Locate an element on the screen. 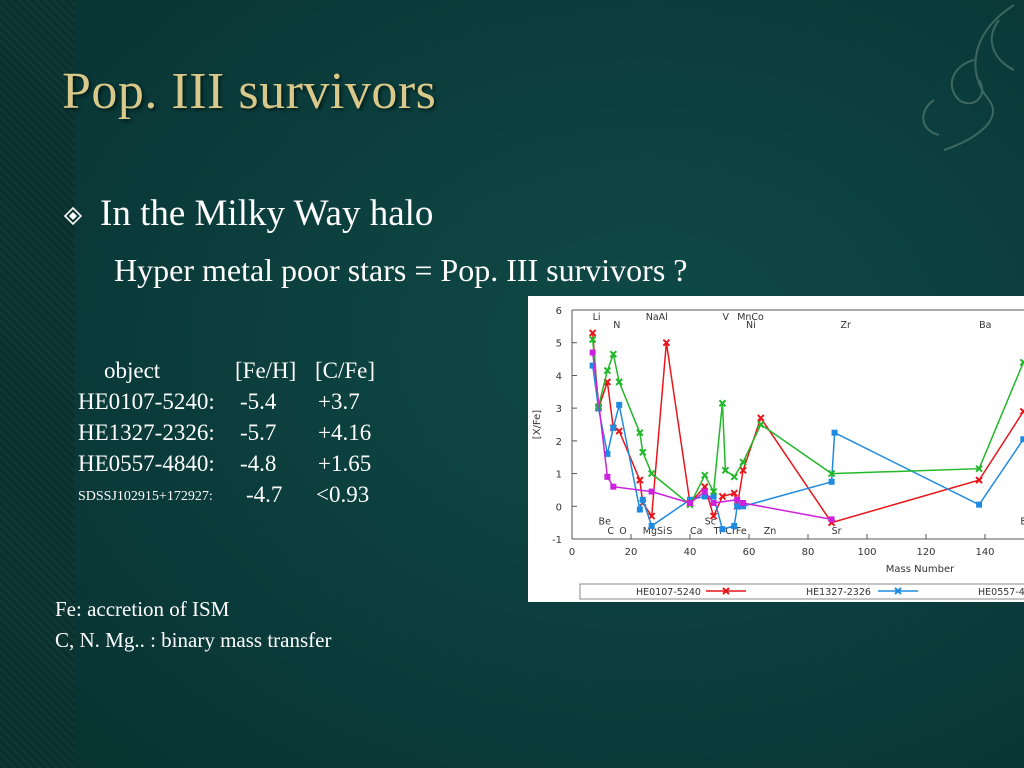 Image resolution: width=1024 pixels, height=768 pixels. y-tick-label: 5 is located at coordinates (559, 344).